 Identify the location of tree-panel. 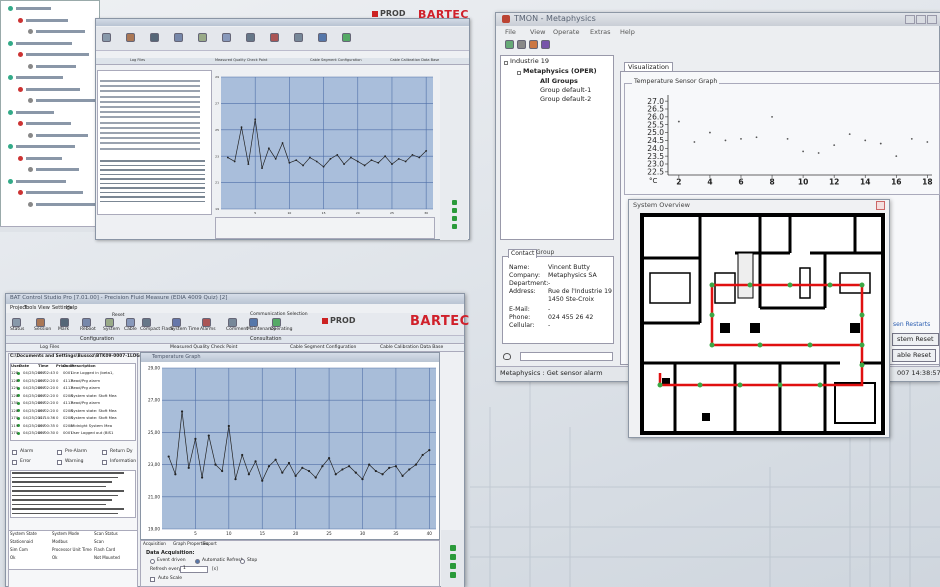
(50, 116).